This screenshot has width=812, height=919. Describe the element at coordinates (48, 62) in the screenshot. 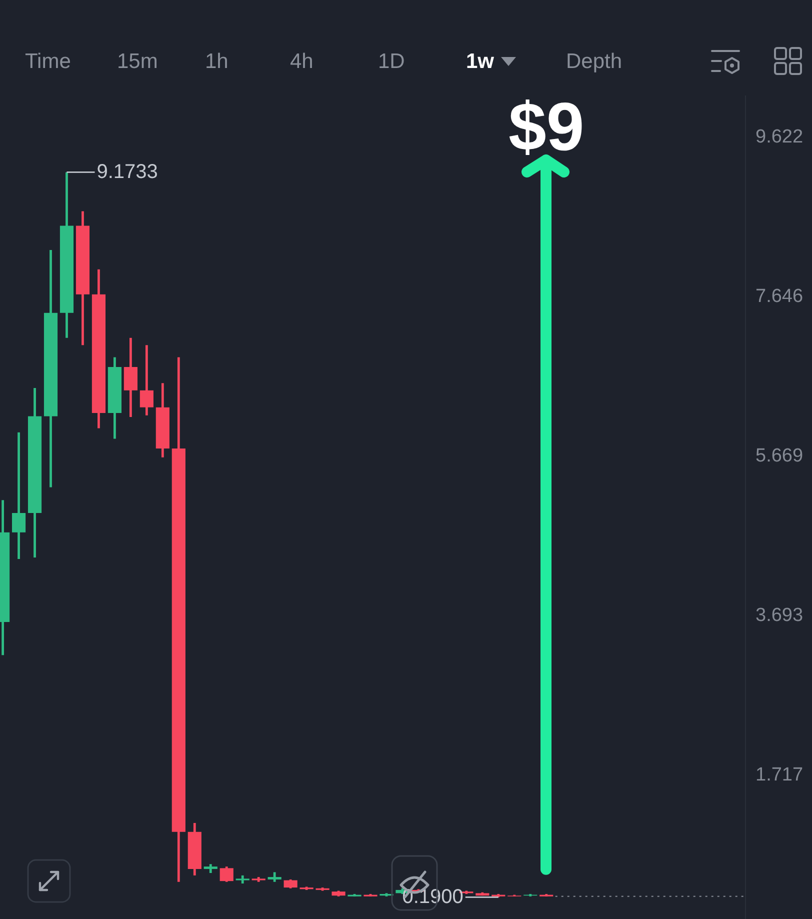

I see `text: Time` at that location.